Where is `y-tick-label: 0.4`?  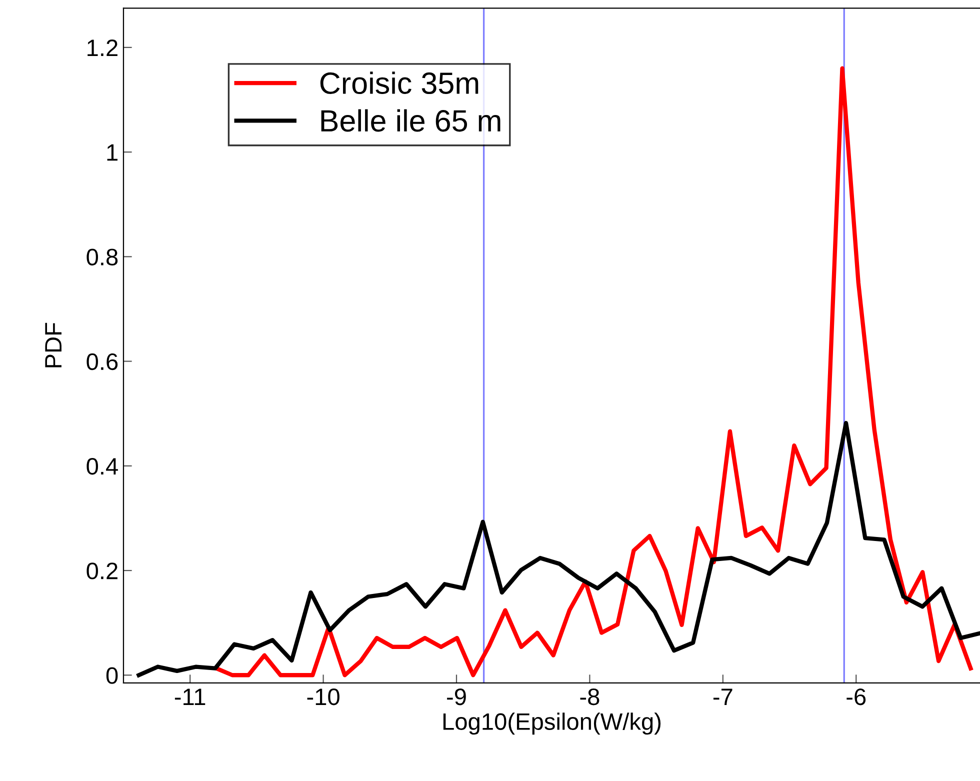
y-tick-label: 0.4 is located at coordinates (102, 466).